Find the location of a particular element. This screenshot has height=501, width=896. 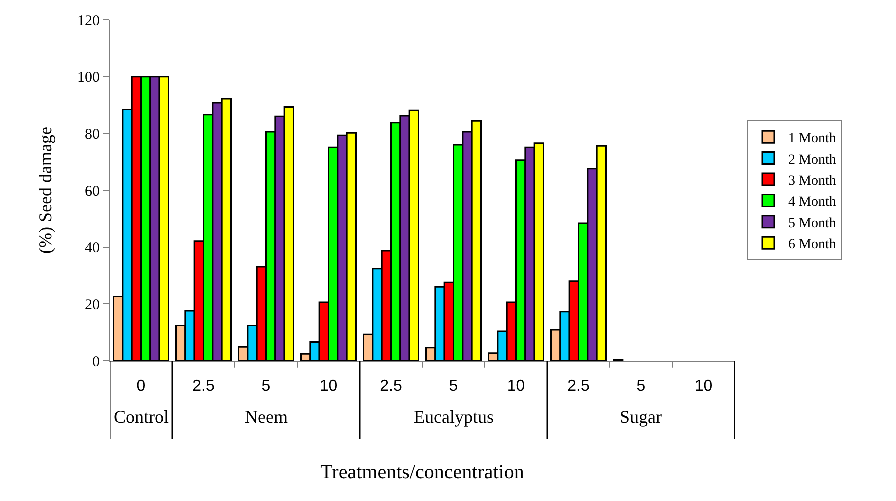

y-axis-title: (%) Seed damage is located at coordinates (46, 190).